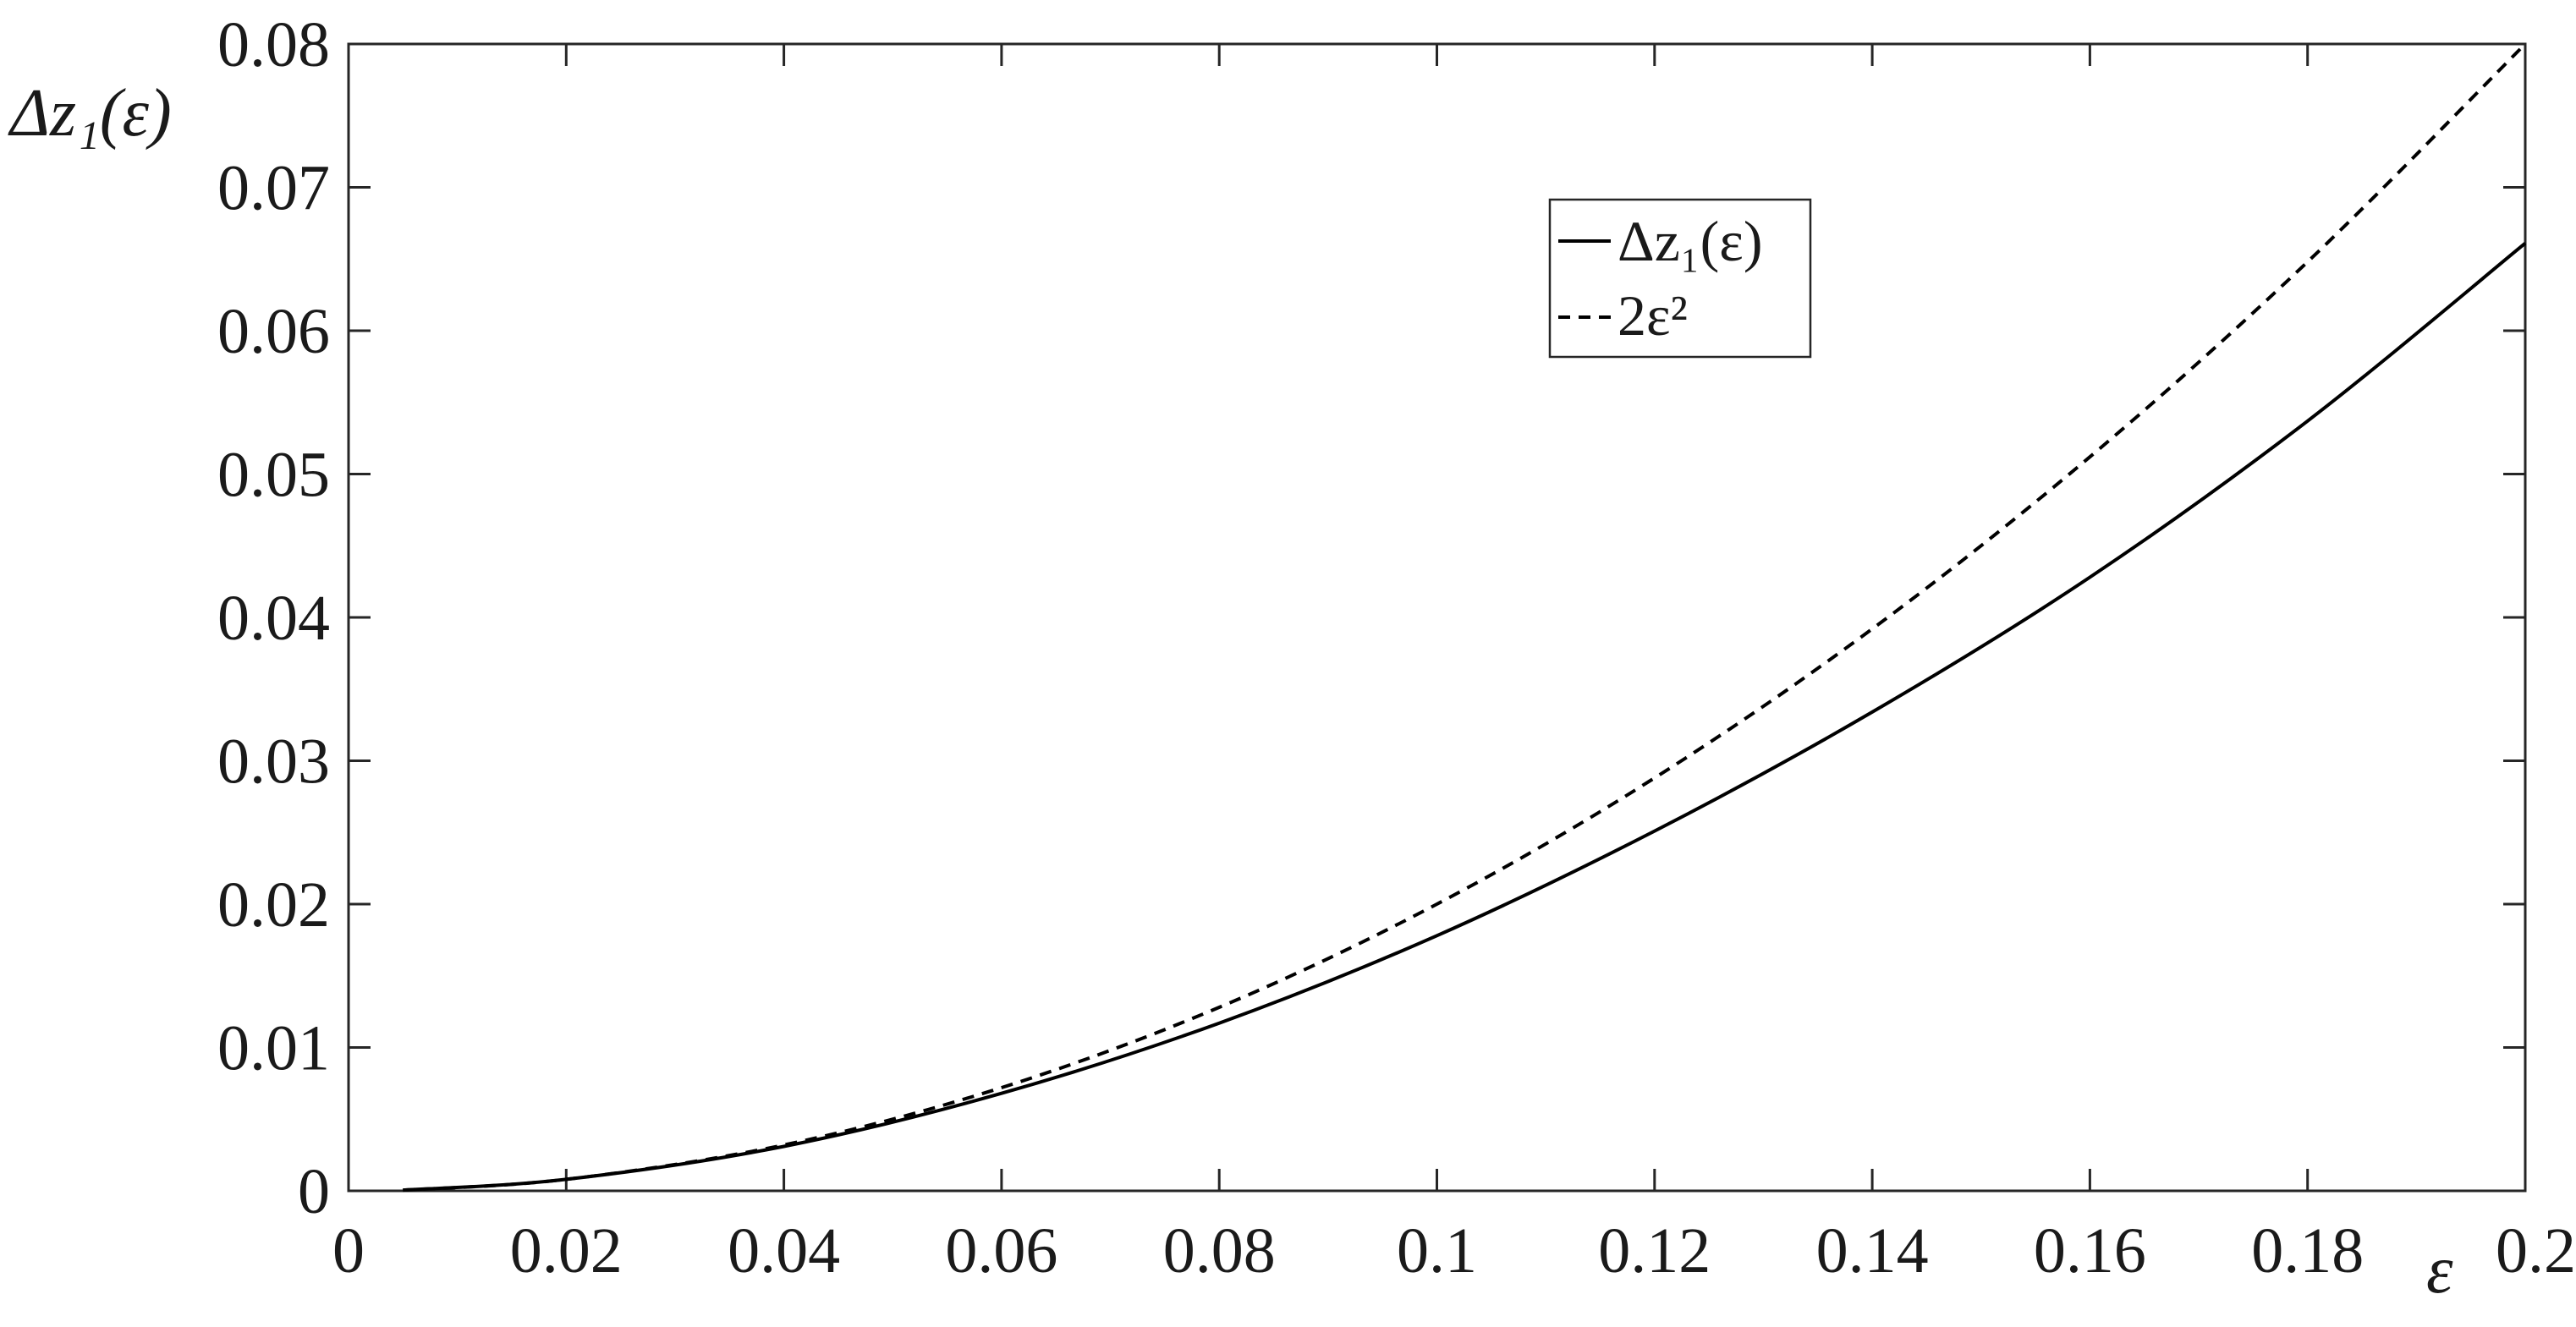  What do you see at coordinates (273, 189) in the screenshot?
I see `y-tick-label: 0.07` at bounding box center [273, 189].